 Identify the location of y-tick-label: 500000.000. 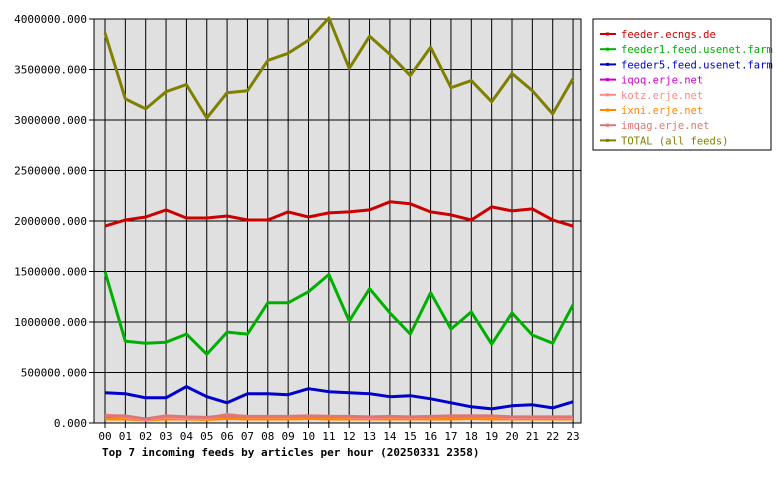
(54, 373).